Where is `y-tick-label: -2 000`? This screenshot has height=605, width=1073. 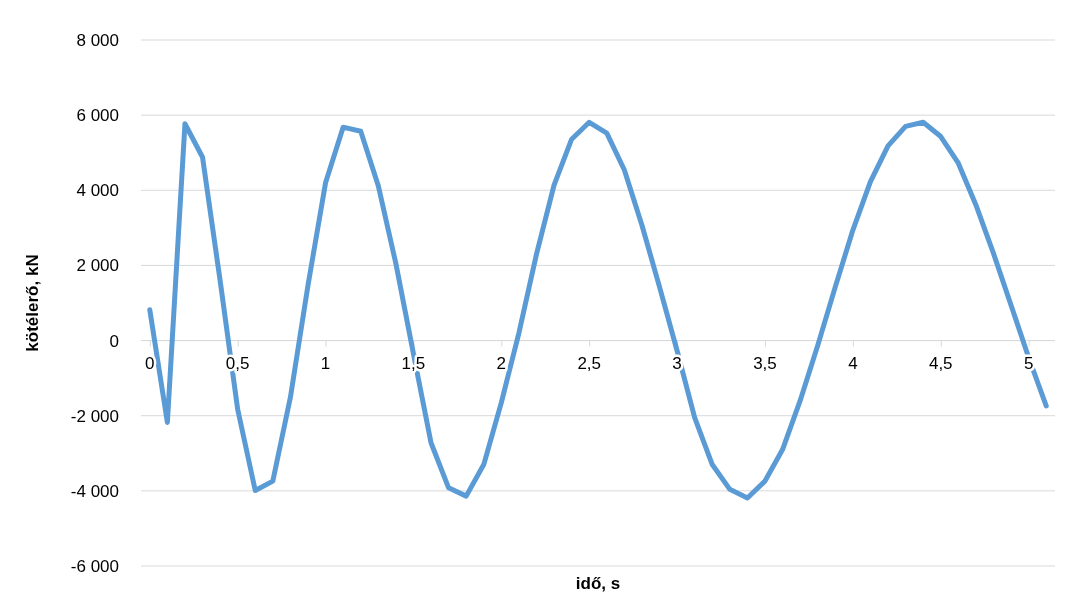 y-tick-label: -2 000 is located at coordinates (94, 416).